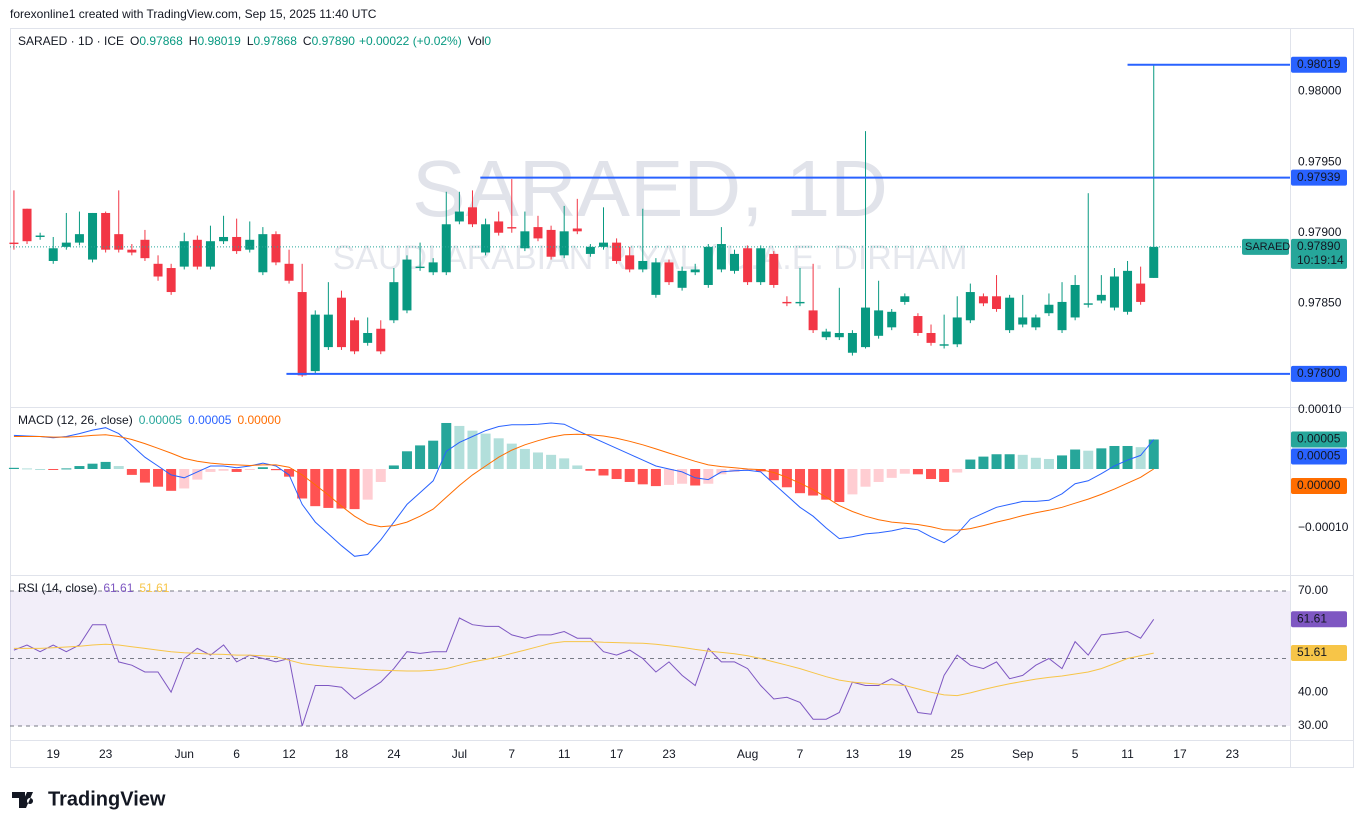 This screenshot has height=829, width=1364. What do you see at coordinates (1319, 373) in the screenshot?
I see `level-label-bg` at bounding box center [1319, 373].